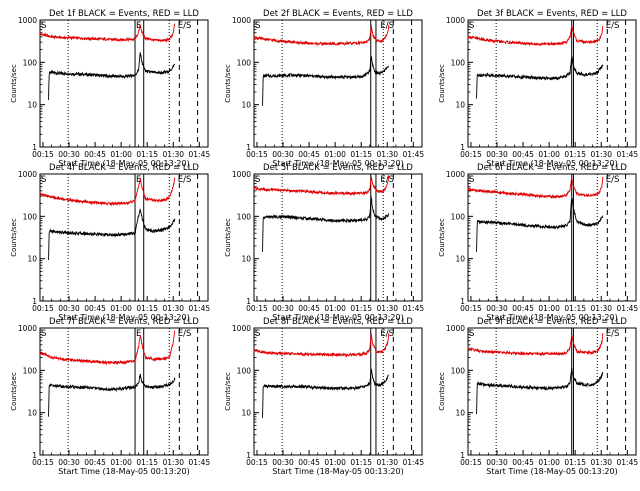 Image resolution: width=640 pixels, height=491 pixels. I want to click on plot-title: Det 2f BLACK = Events, RED = LLD, so click(338, 14).